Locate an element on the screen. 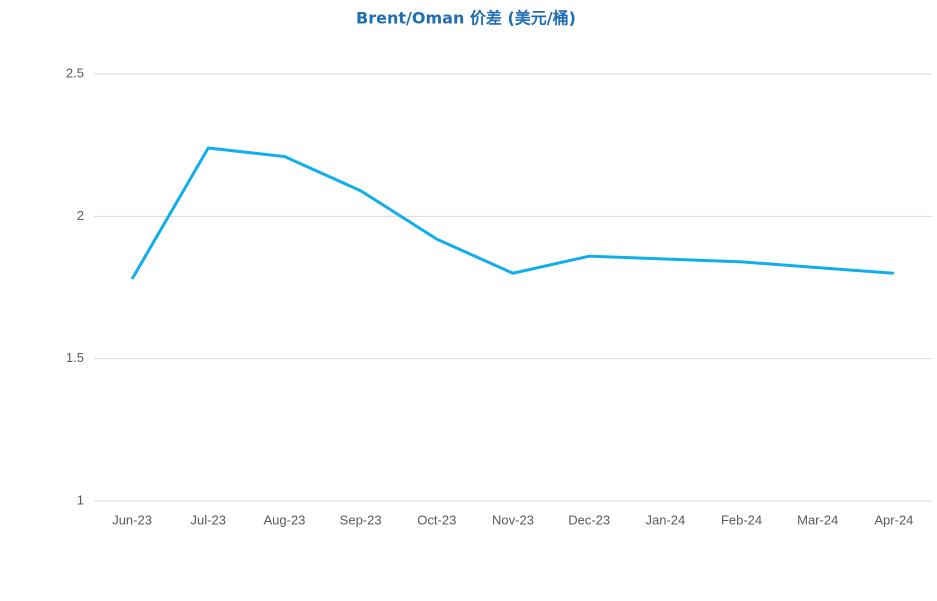 This screenshot has height=601, width=937. x-tick-label: Jul-23 is located at coordinates (208, 519).